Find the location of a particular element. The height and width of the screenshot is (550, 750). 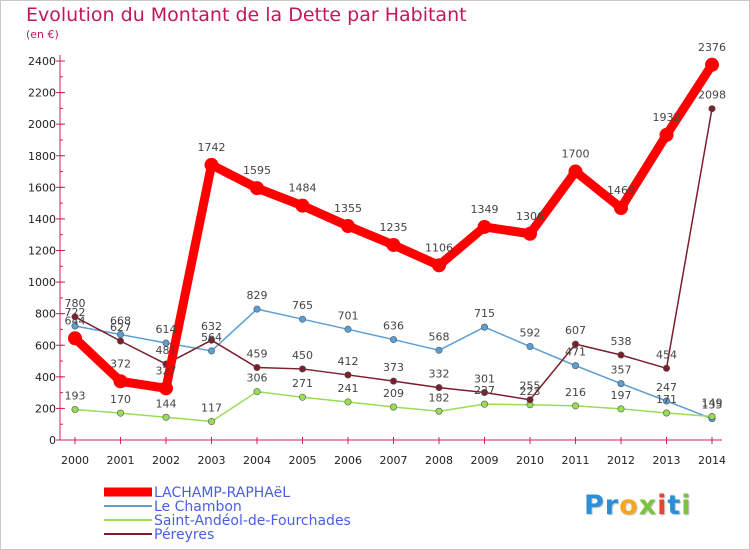

y-tick-label: 1400 is located at coordinates (42, 219).